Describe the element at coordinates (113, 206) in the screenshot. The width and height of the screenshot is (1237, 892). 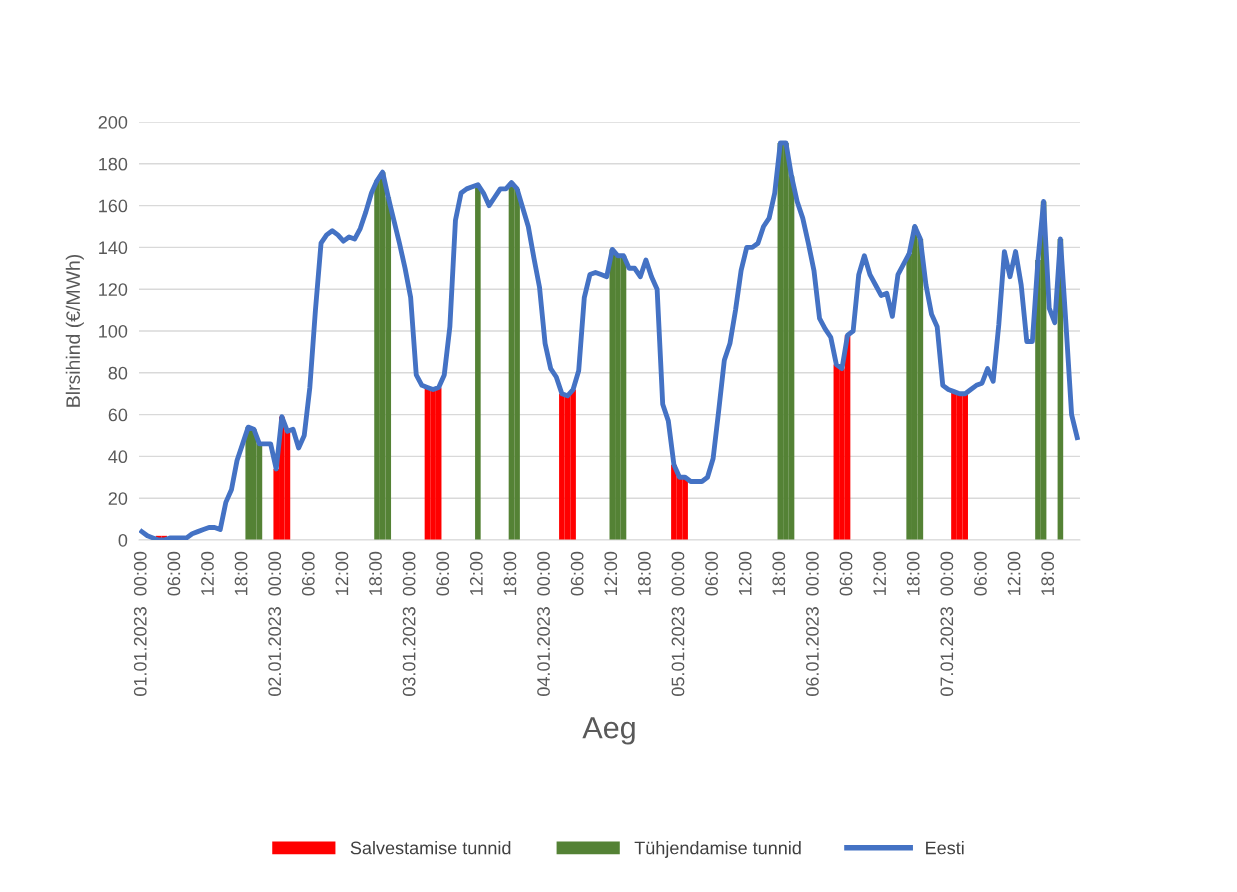
I see `y-tick-label: 160` at that location.